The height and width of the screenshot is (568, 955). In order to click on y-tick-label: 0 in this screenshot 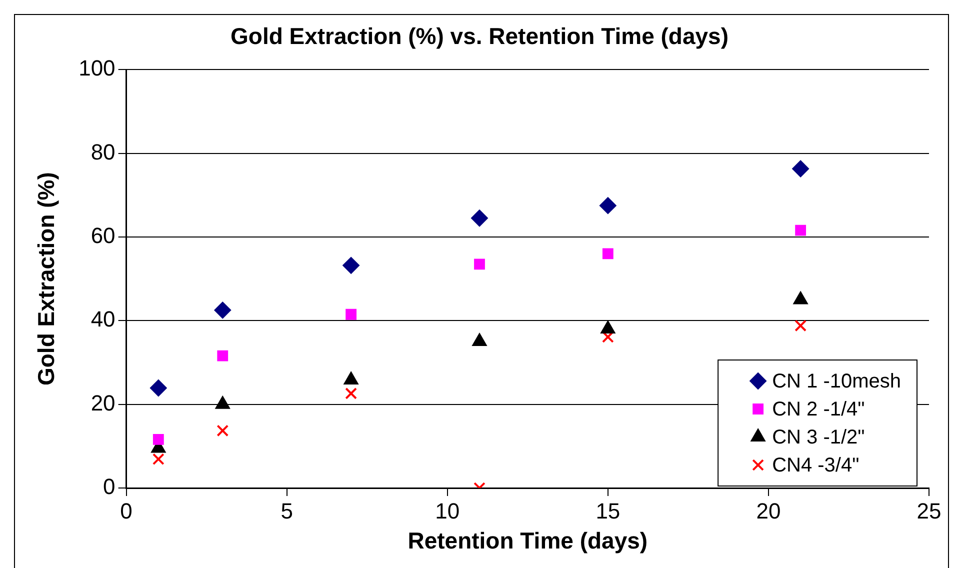, I will do `click(109, 487)`.